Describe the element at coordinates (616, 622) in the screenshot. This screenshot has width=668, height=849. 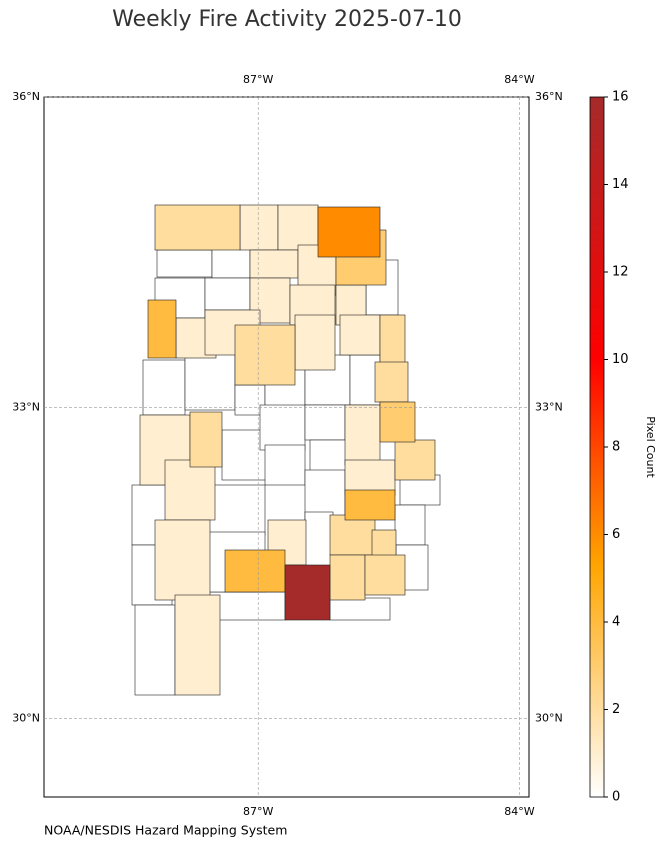
I see `colorbar-tick-label: 4` at that location.